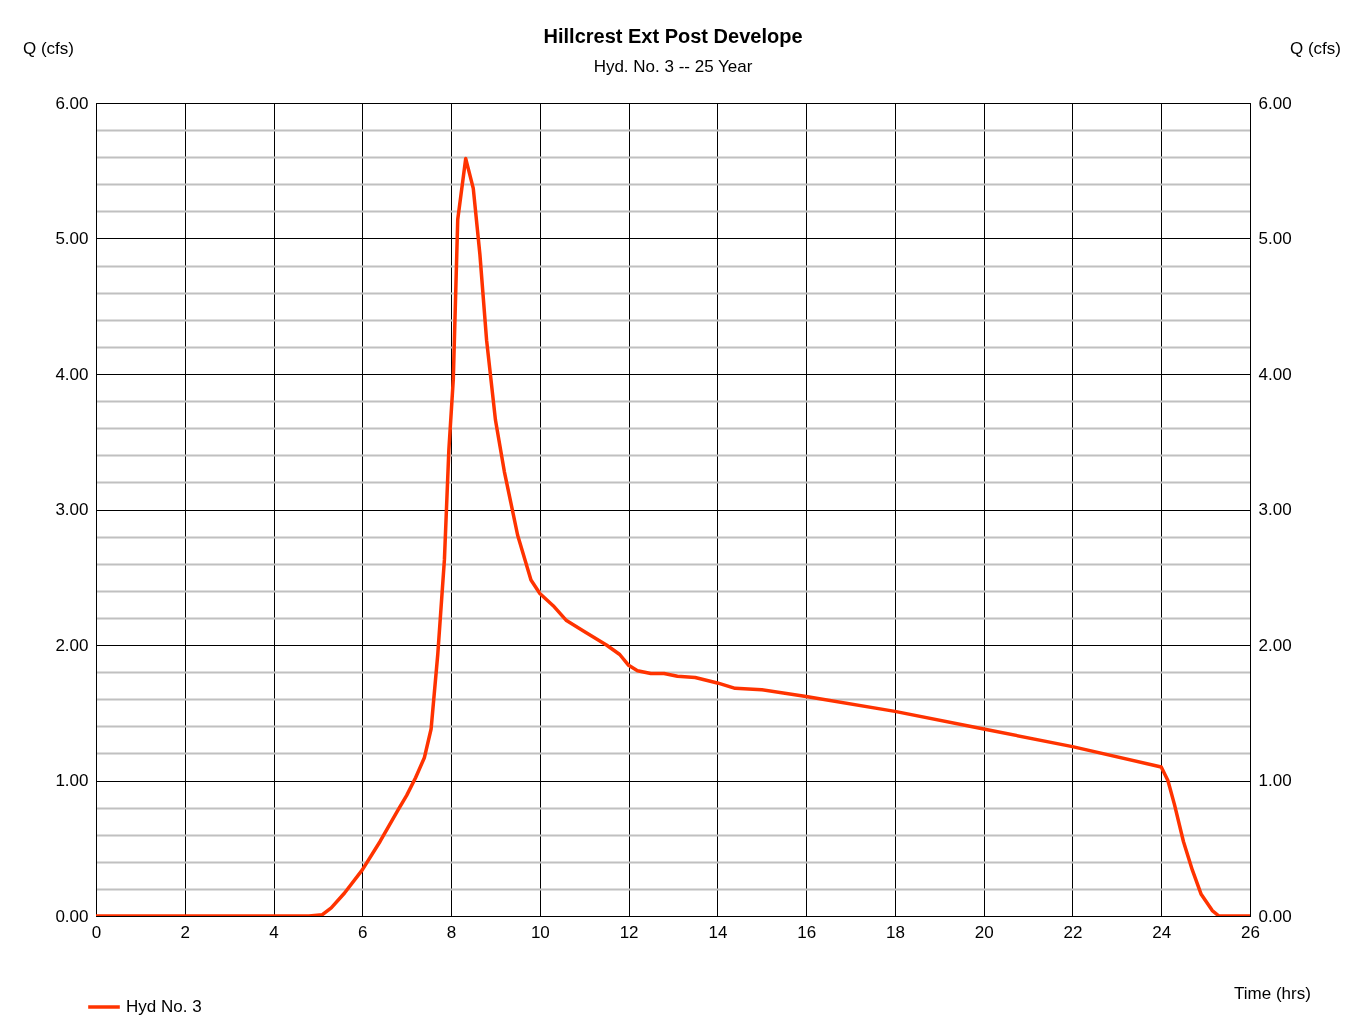 The width and height of the screenshot is (1367, 1019). I want to click on x-tick-label: 12, so click(629, 932).